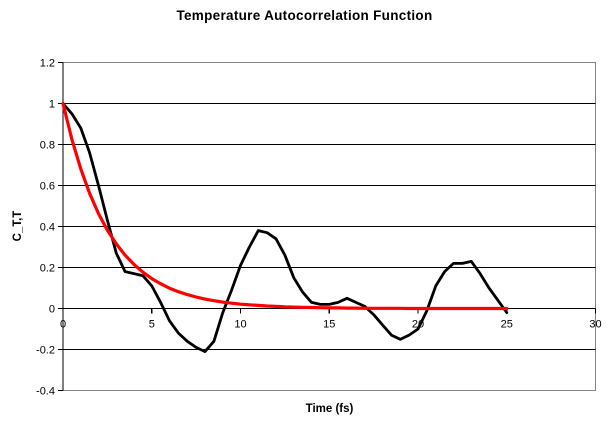  Describe the element at coordinates (45, 351) in the screenshot. I see `y-tick-label--0.2: -0.2` at that location.